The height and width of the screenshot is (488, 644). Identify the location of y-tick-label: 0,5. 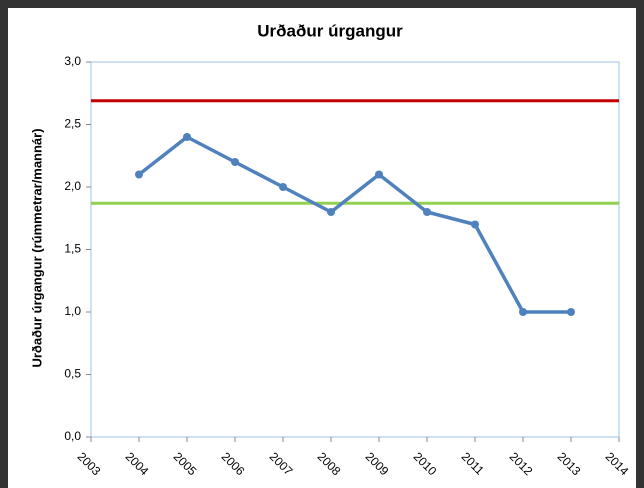
(72, 374).